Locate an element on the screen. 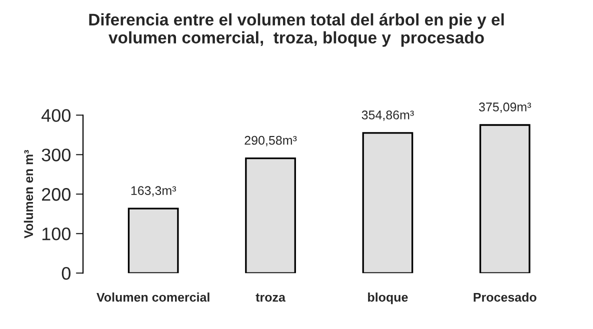 The width and height of the screenshot is (593, 329). y-tick-label: 300 is located at coordinates (56, 155).